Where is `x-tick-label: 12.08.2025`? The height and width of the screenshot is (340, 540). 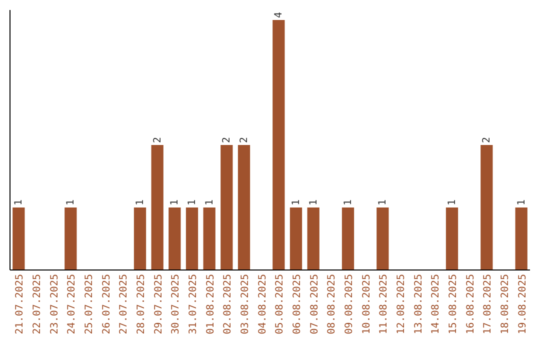
x-tick-label: 12.08.2025 is located at coordinates (401, 304).